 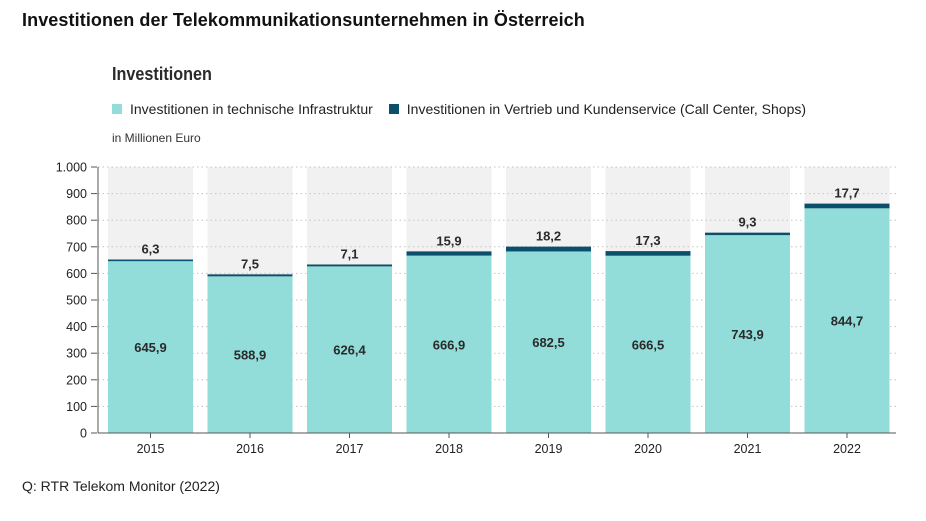 I want to click on y-tick-label: 1.000, so click(x=71, y=168).